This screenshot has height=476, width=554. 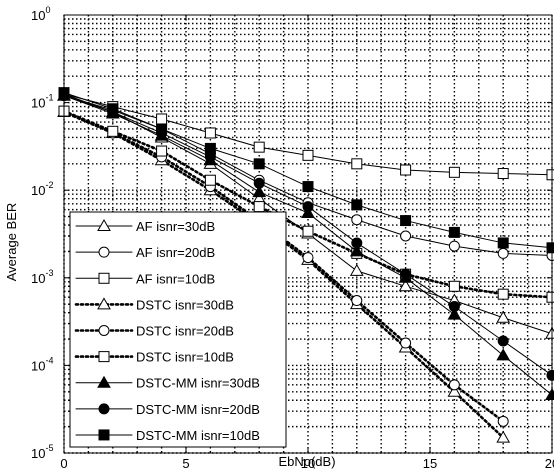 What do you see at coordinates (185, 357) in the screenshot?
I see `legend-label: DSTC isnr=10dB` at bounding box center [185, 357].